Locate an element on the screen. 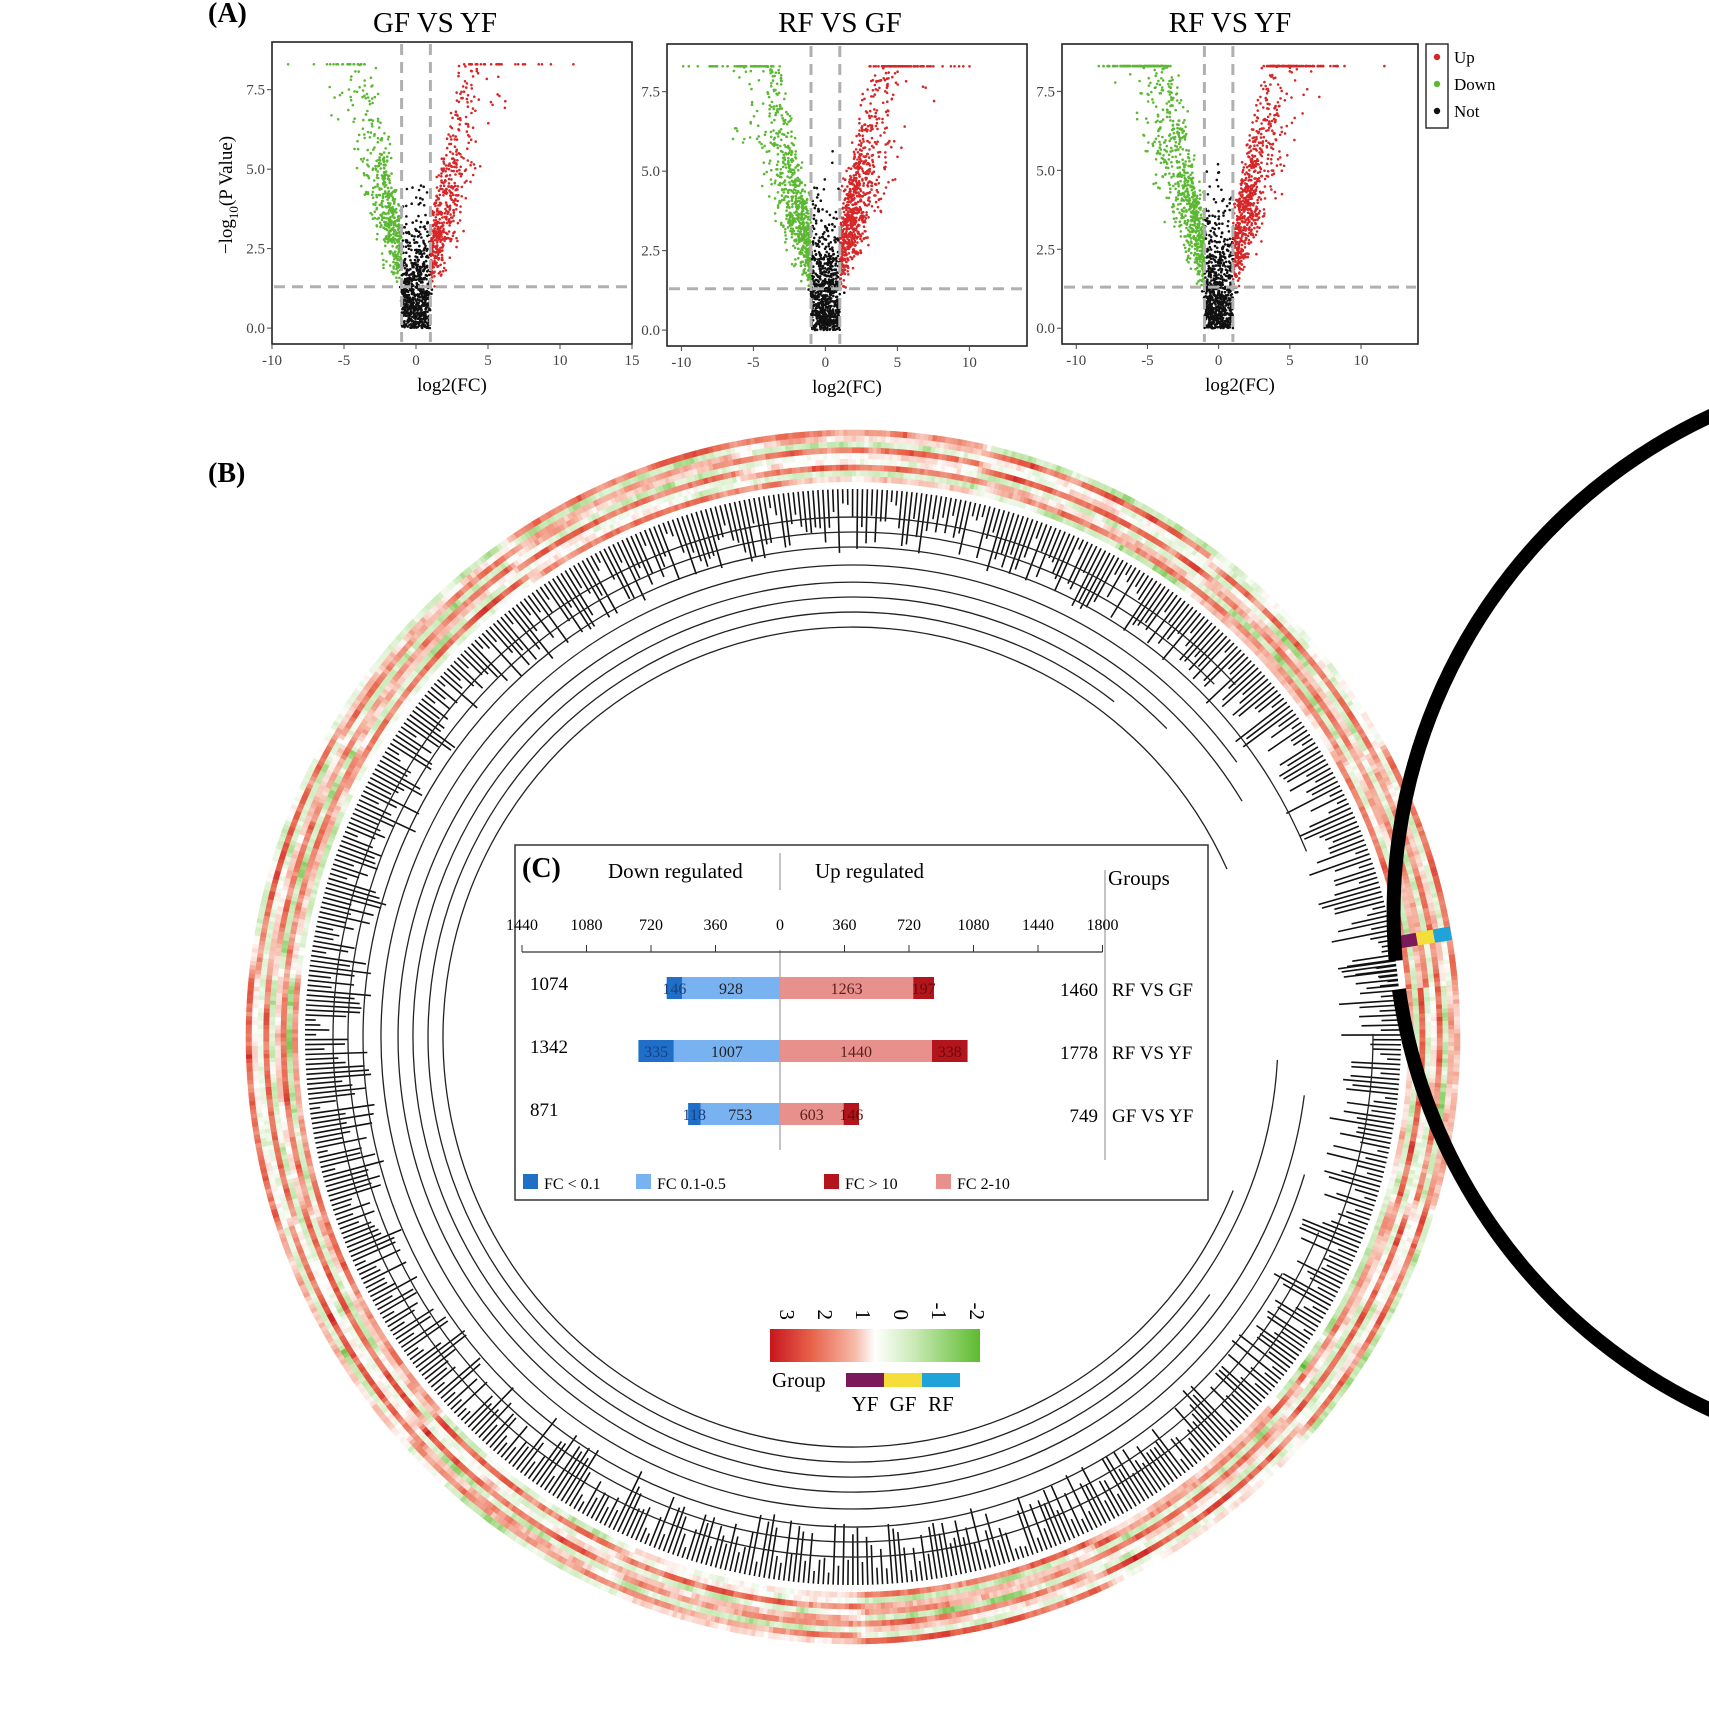 This screenshot has height=1714, width=1709. bar-value: 1263 is located at coordinates (847, 989).